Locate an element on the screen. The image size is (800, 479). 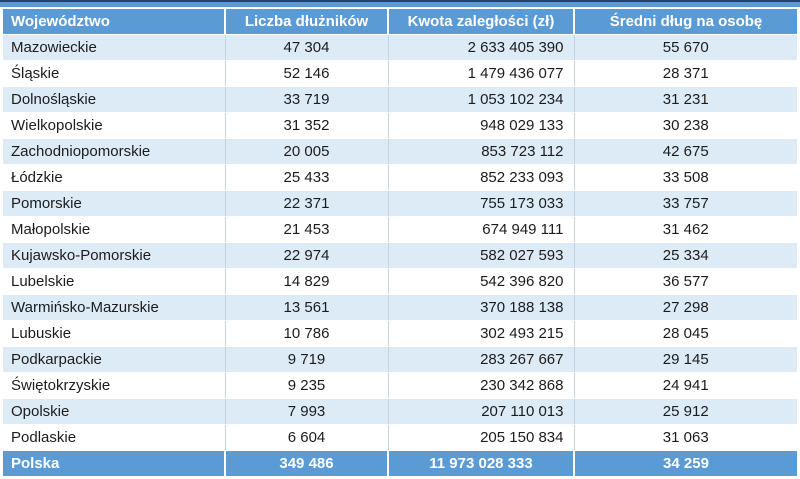
cell-liczba-dluznikow: 20 005 is located at coordinates (306, 151).